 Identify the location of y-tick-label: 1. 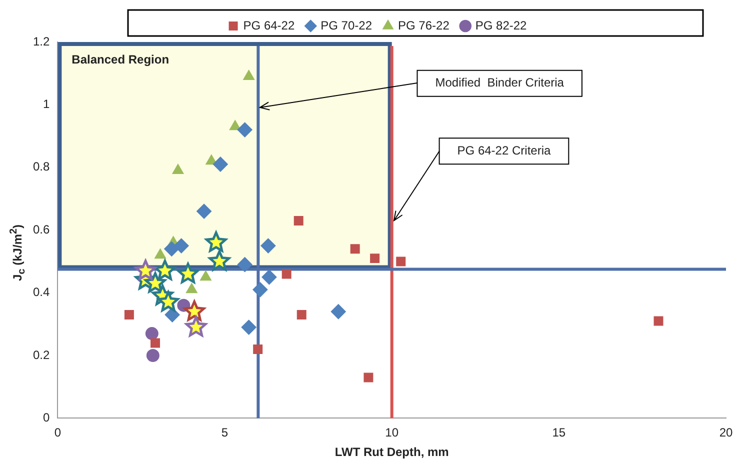
(46, 104).